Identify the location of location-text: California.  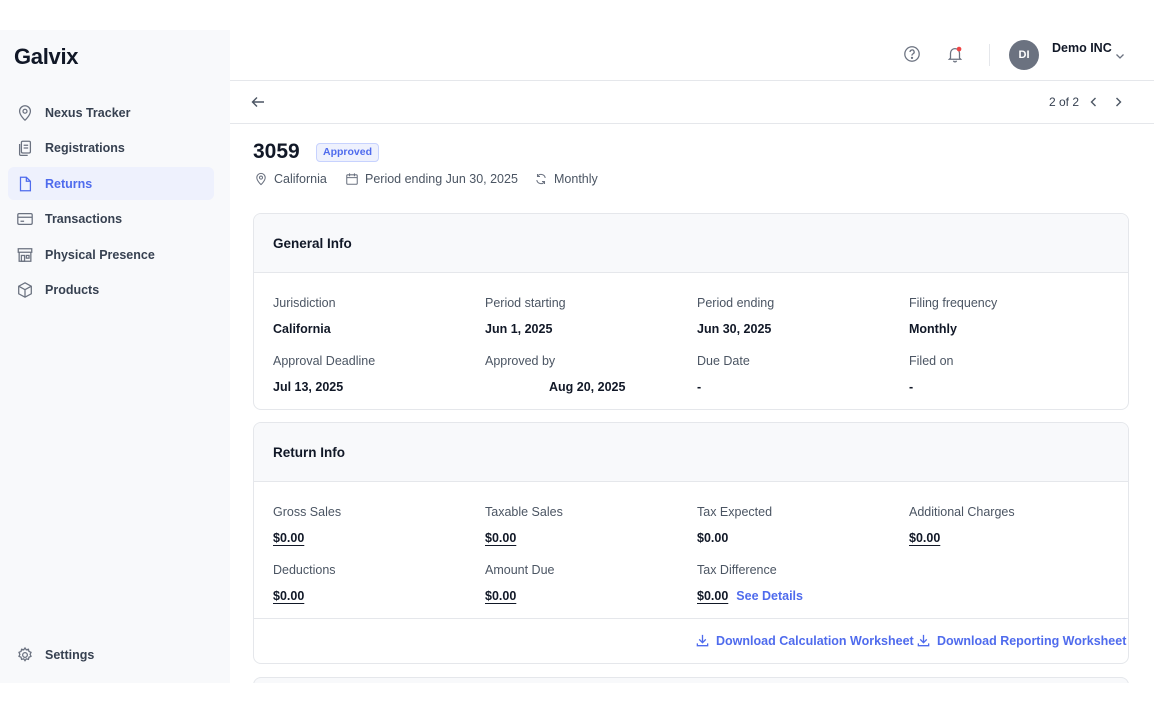
(300, 179).